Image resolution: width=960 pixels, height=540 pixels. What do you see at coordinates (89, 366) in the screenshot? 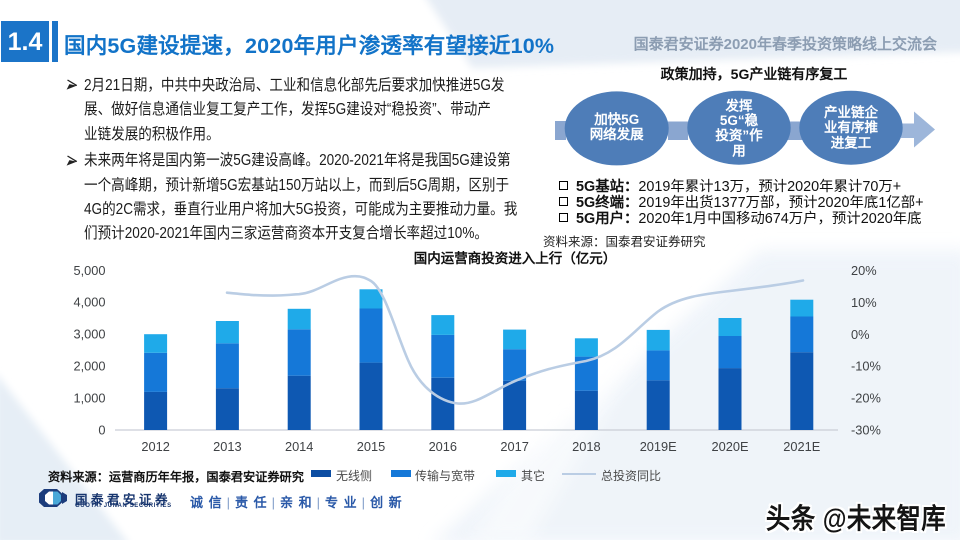
I see `svg-text: 2,000` at bounding box center [89, 366].